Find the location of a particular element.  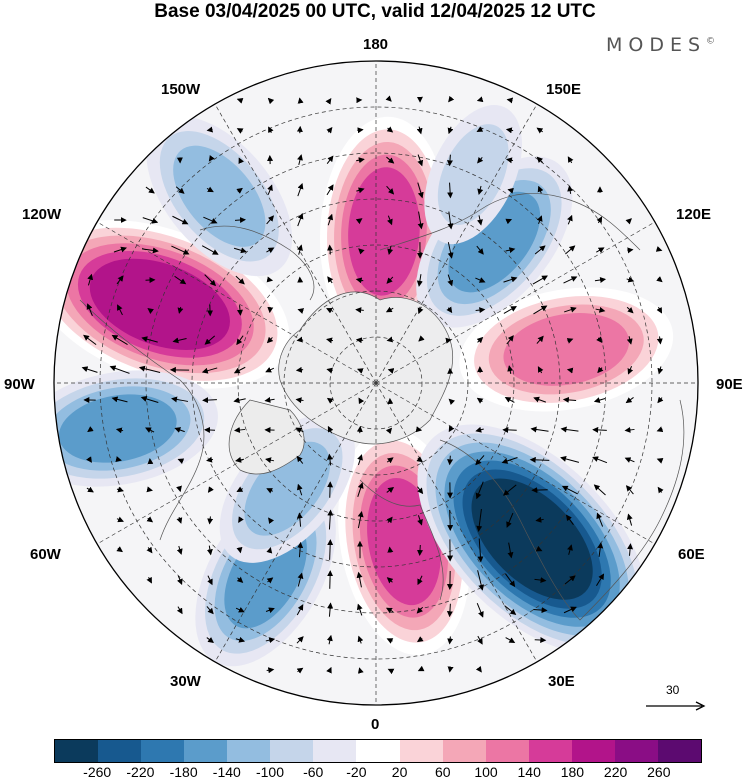

brand-logo: MODES© is located at coordinates (660, 45).